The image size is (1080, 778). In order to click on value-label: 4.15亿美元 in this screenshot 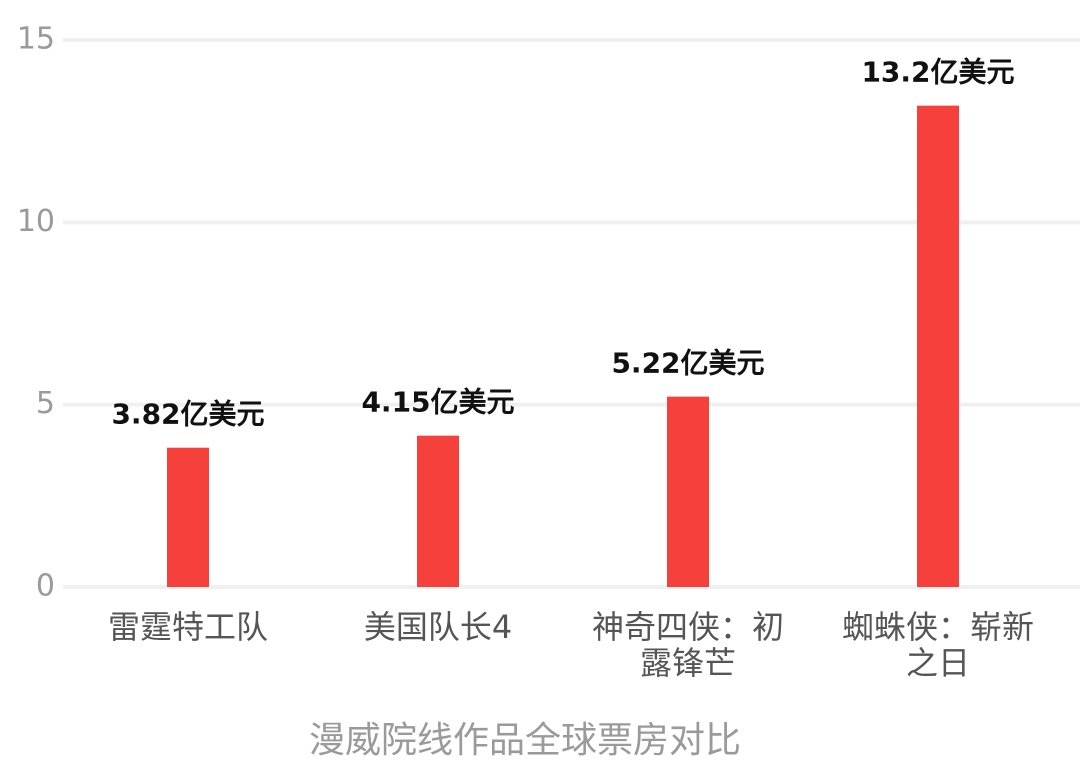, I will do `click(437, 402)`.